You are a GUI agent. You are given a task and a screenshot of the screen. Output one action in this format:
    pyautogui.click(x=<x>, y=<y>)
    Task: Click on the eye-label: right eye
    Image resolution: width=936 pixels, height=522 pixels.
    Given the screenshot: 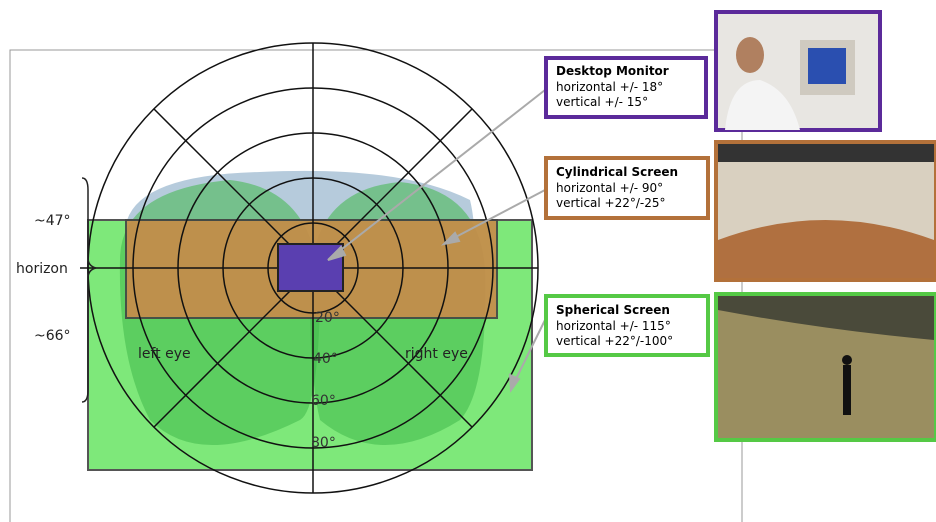 What is the action you would take?
    pyautogui.click(x=436, y=354)
    